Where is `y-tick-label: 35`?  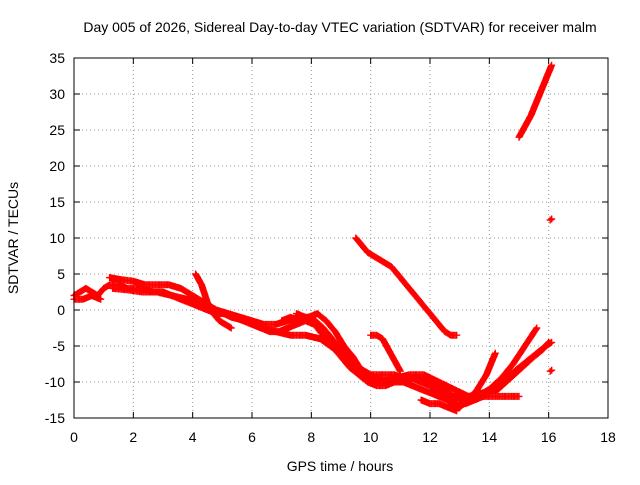
y-tick-label: 35 is located at coordinates (57, 58).